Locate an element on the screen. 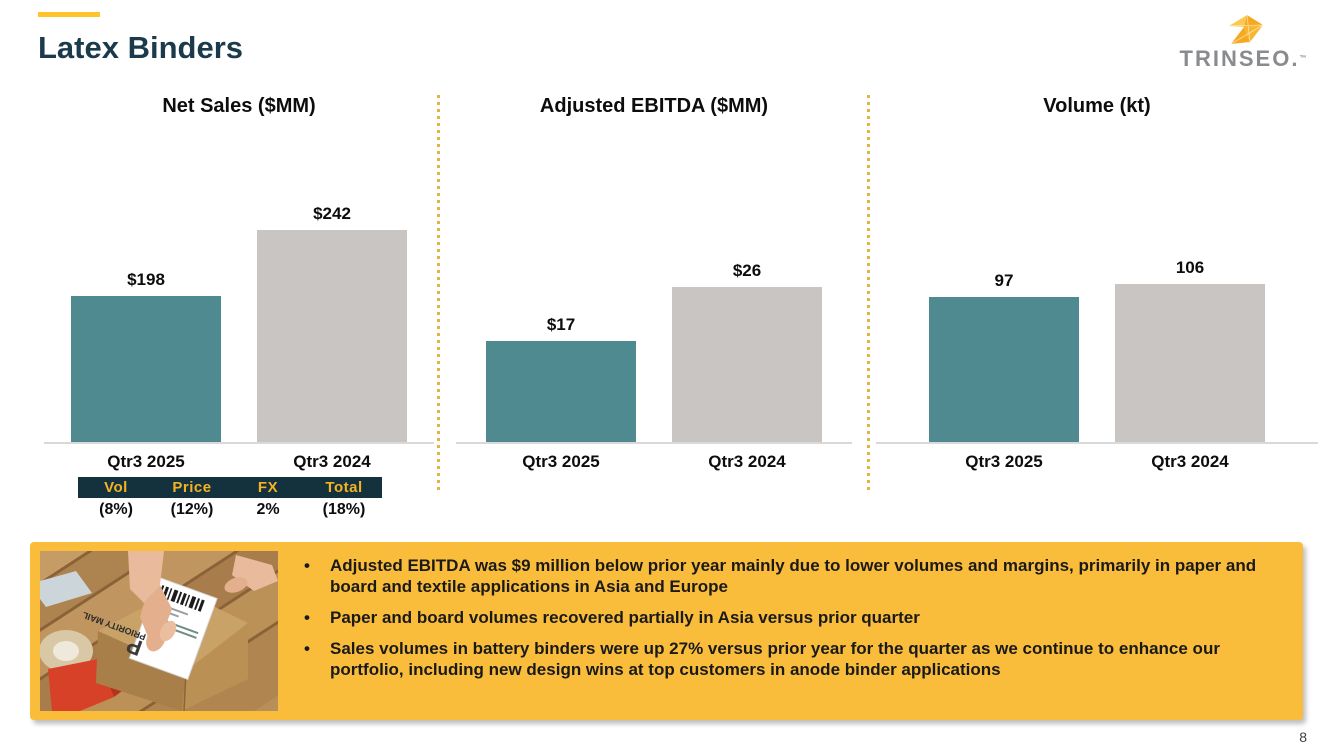  variance-table: Vol Price FX Total (8%) (12%) 2% (18%) is located at coordinates (230, 498).